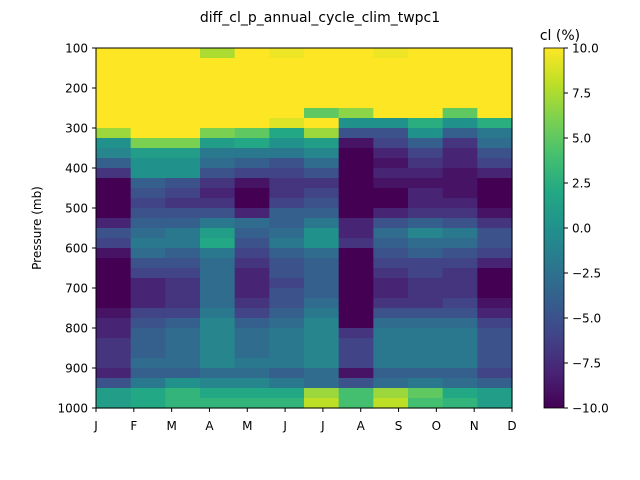  Describe the element at coordinates (76, 129) in the screenshot. I see `y-tick-label: 300` at that location.